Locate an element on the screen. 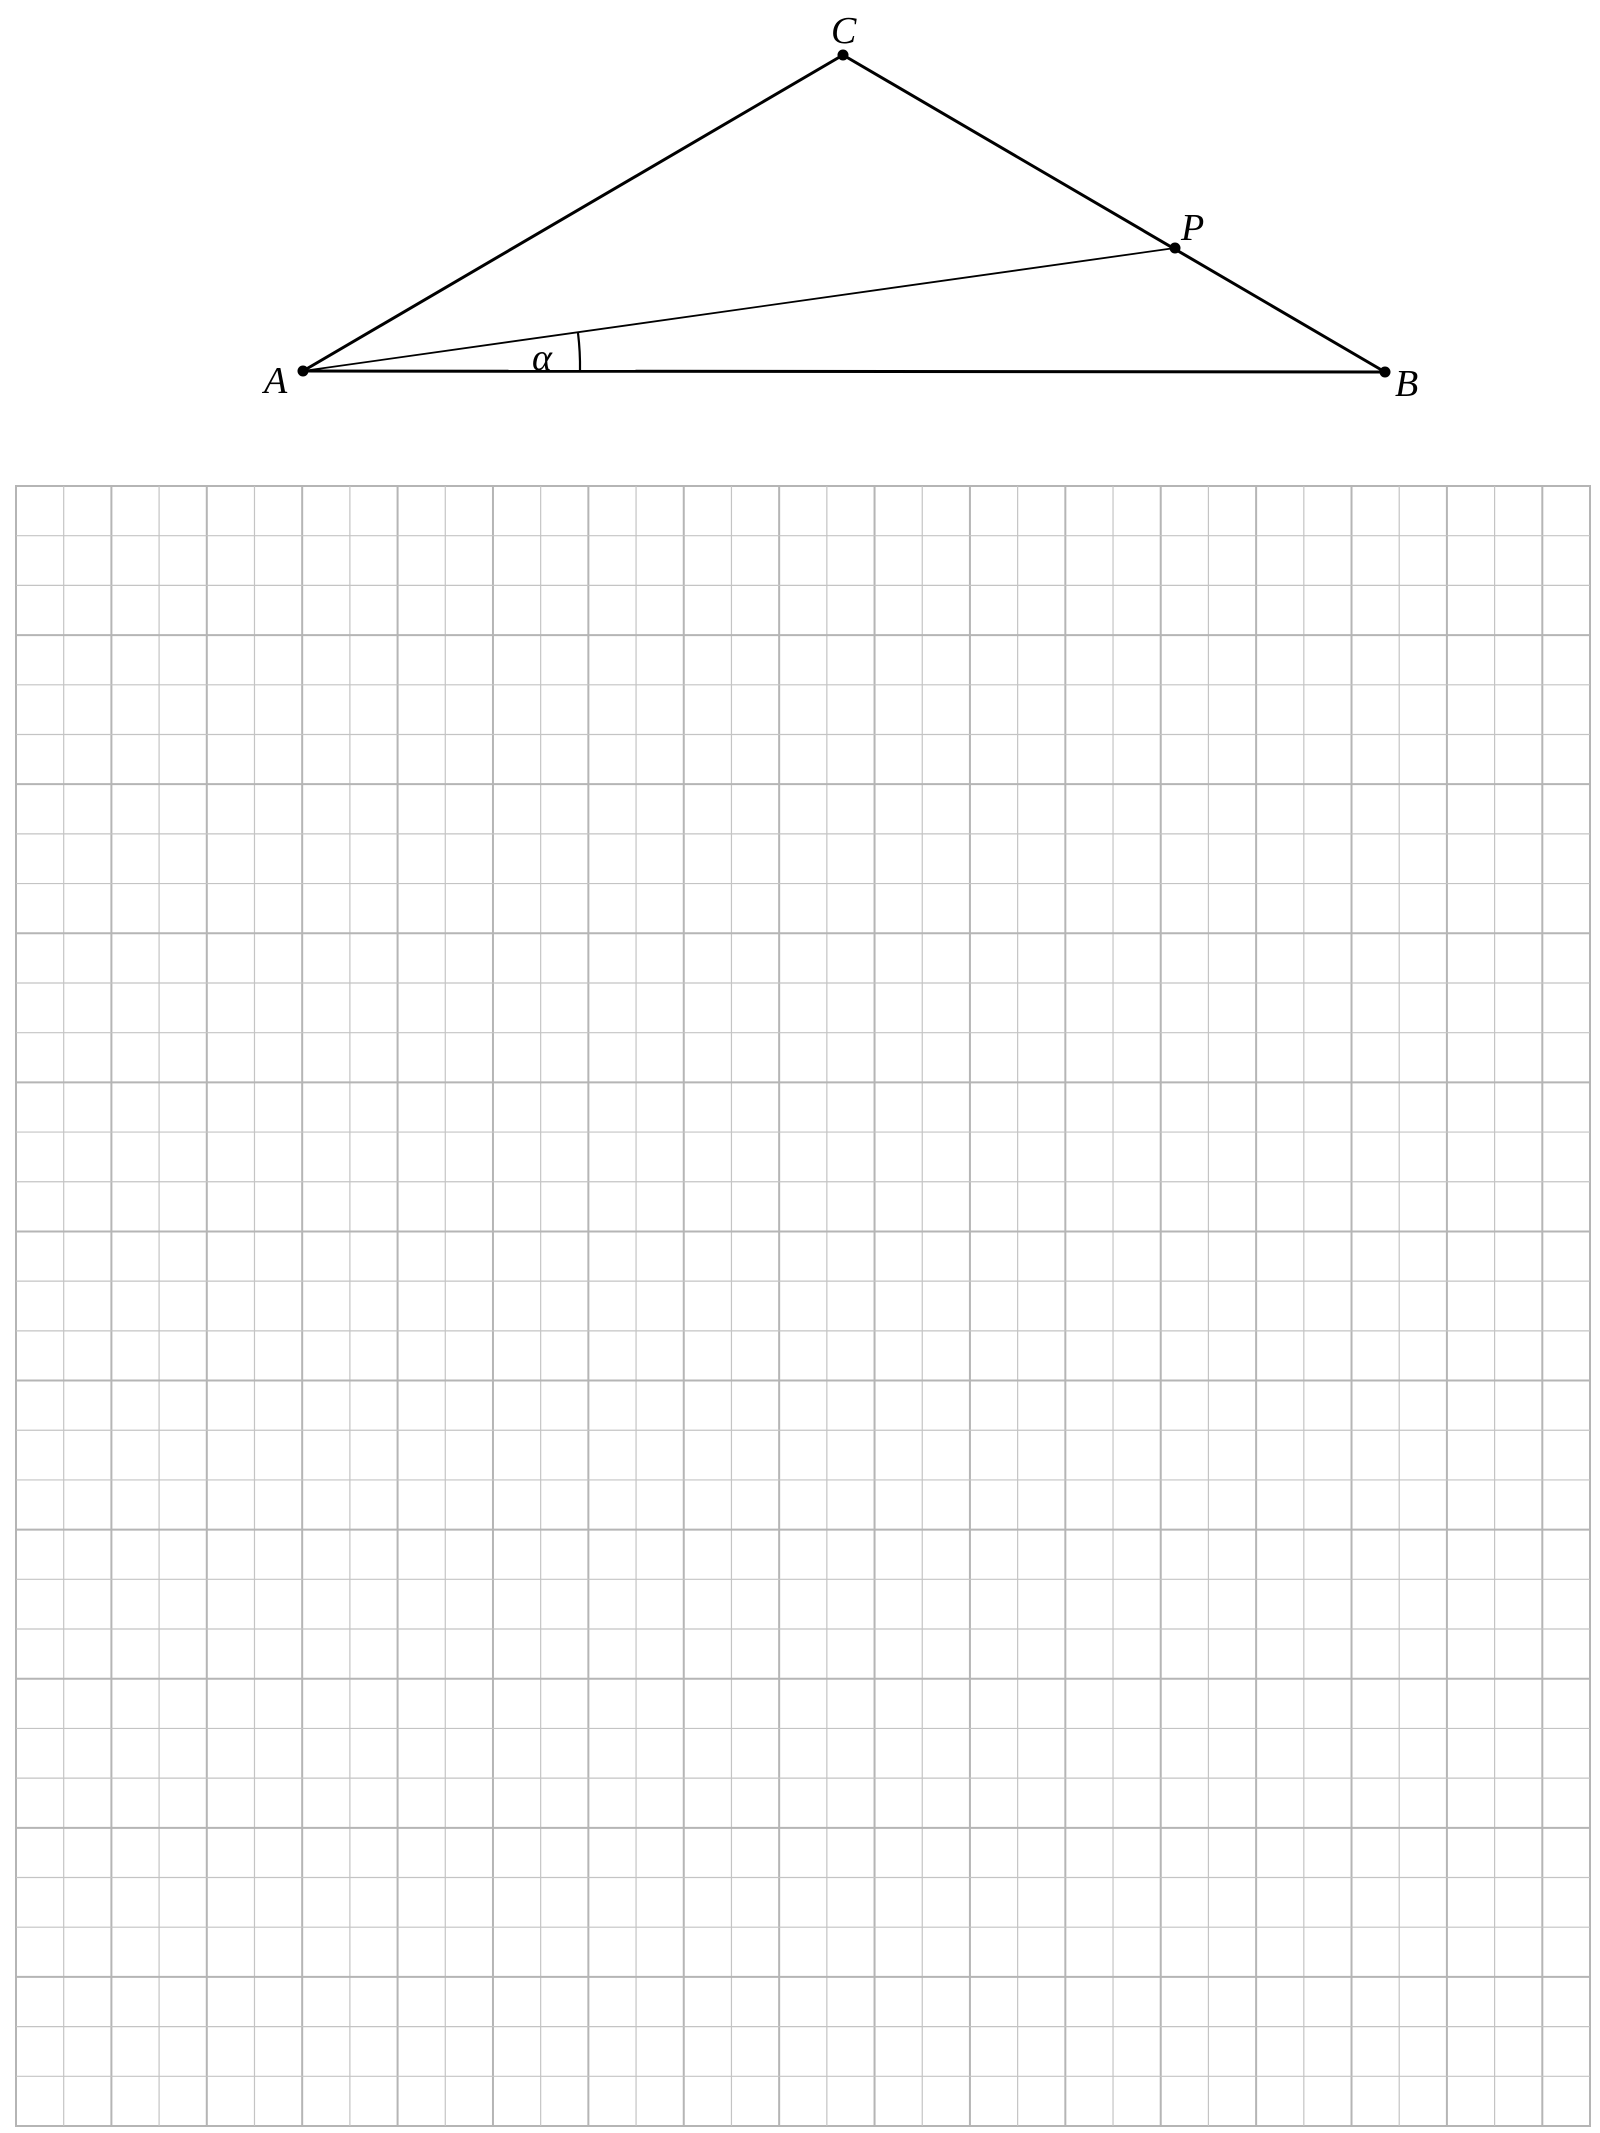 The height and width of the screenshot is (2133, 1600). angle-alpha-arc is located at coordinates (579, 352).